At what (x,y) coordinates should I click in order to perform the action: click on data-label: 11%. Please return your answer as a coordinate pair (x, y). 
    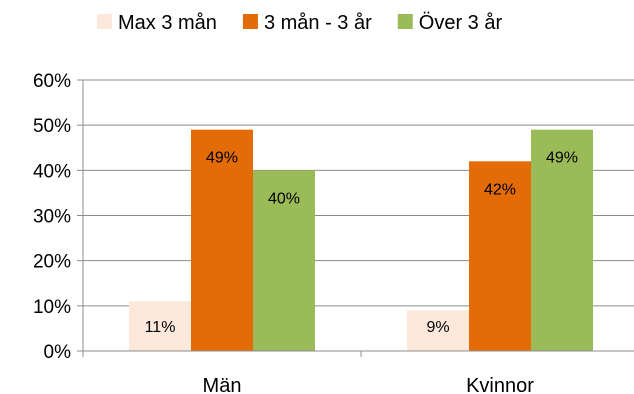
    Looking at the image, I should click on (160, 327).